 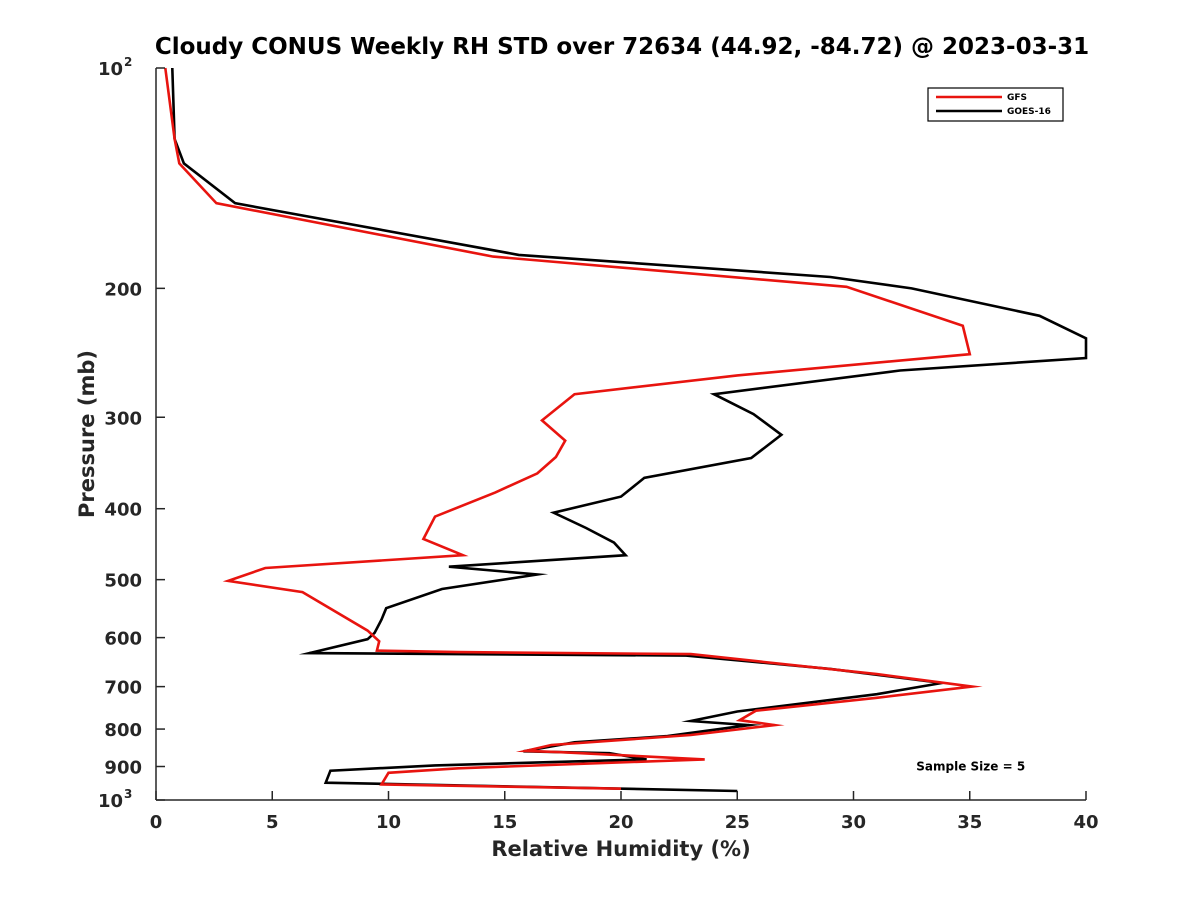 I want to click on y-tick-exponent: 2, so click(x=128, y=62).